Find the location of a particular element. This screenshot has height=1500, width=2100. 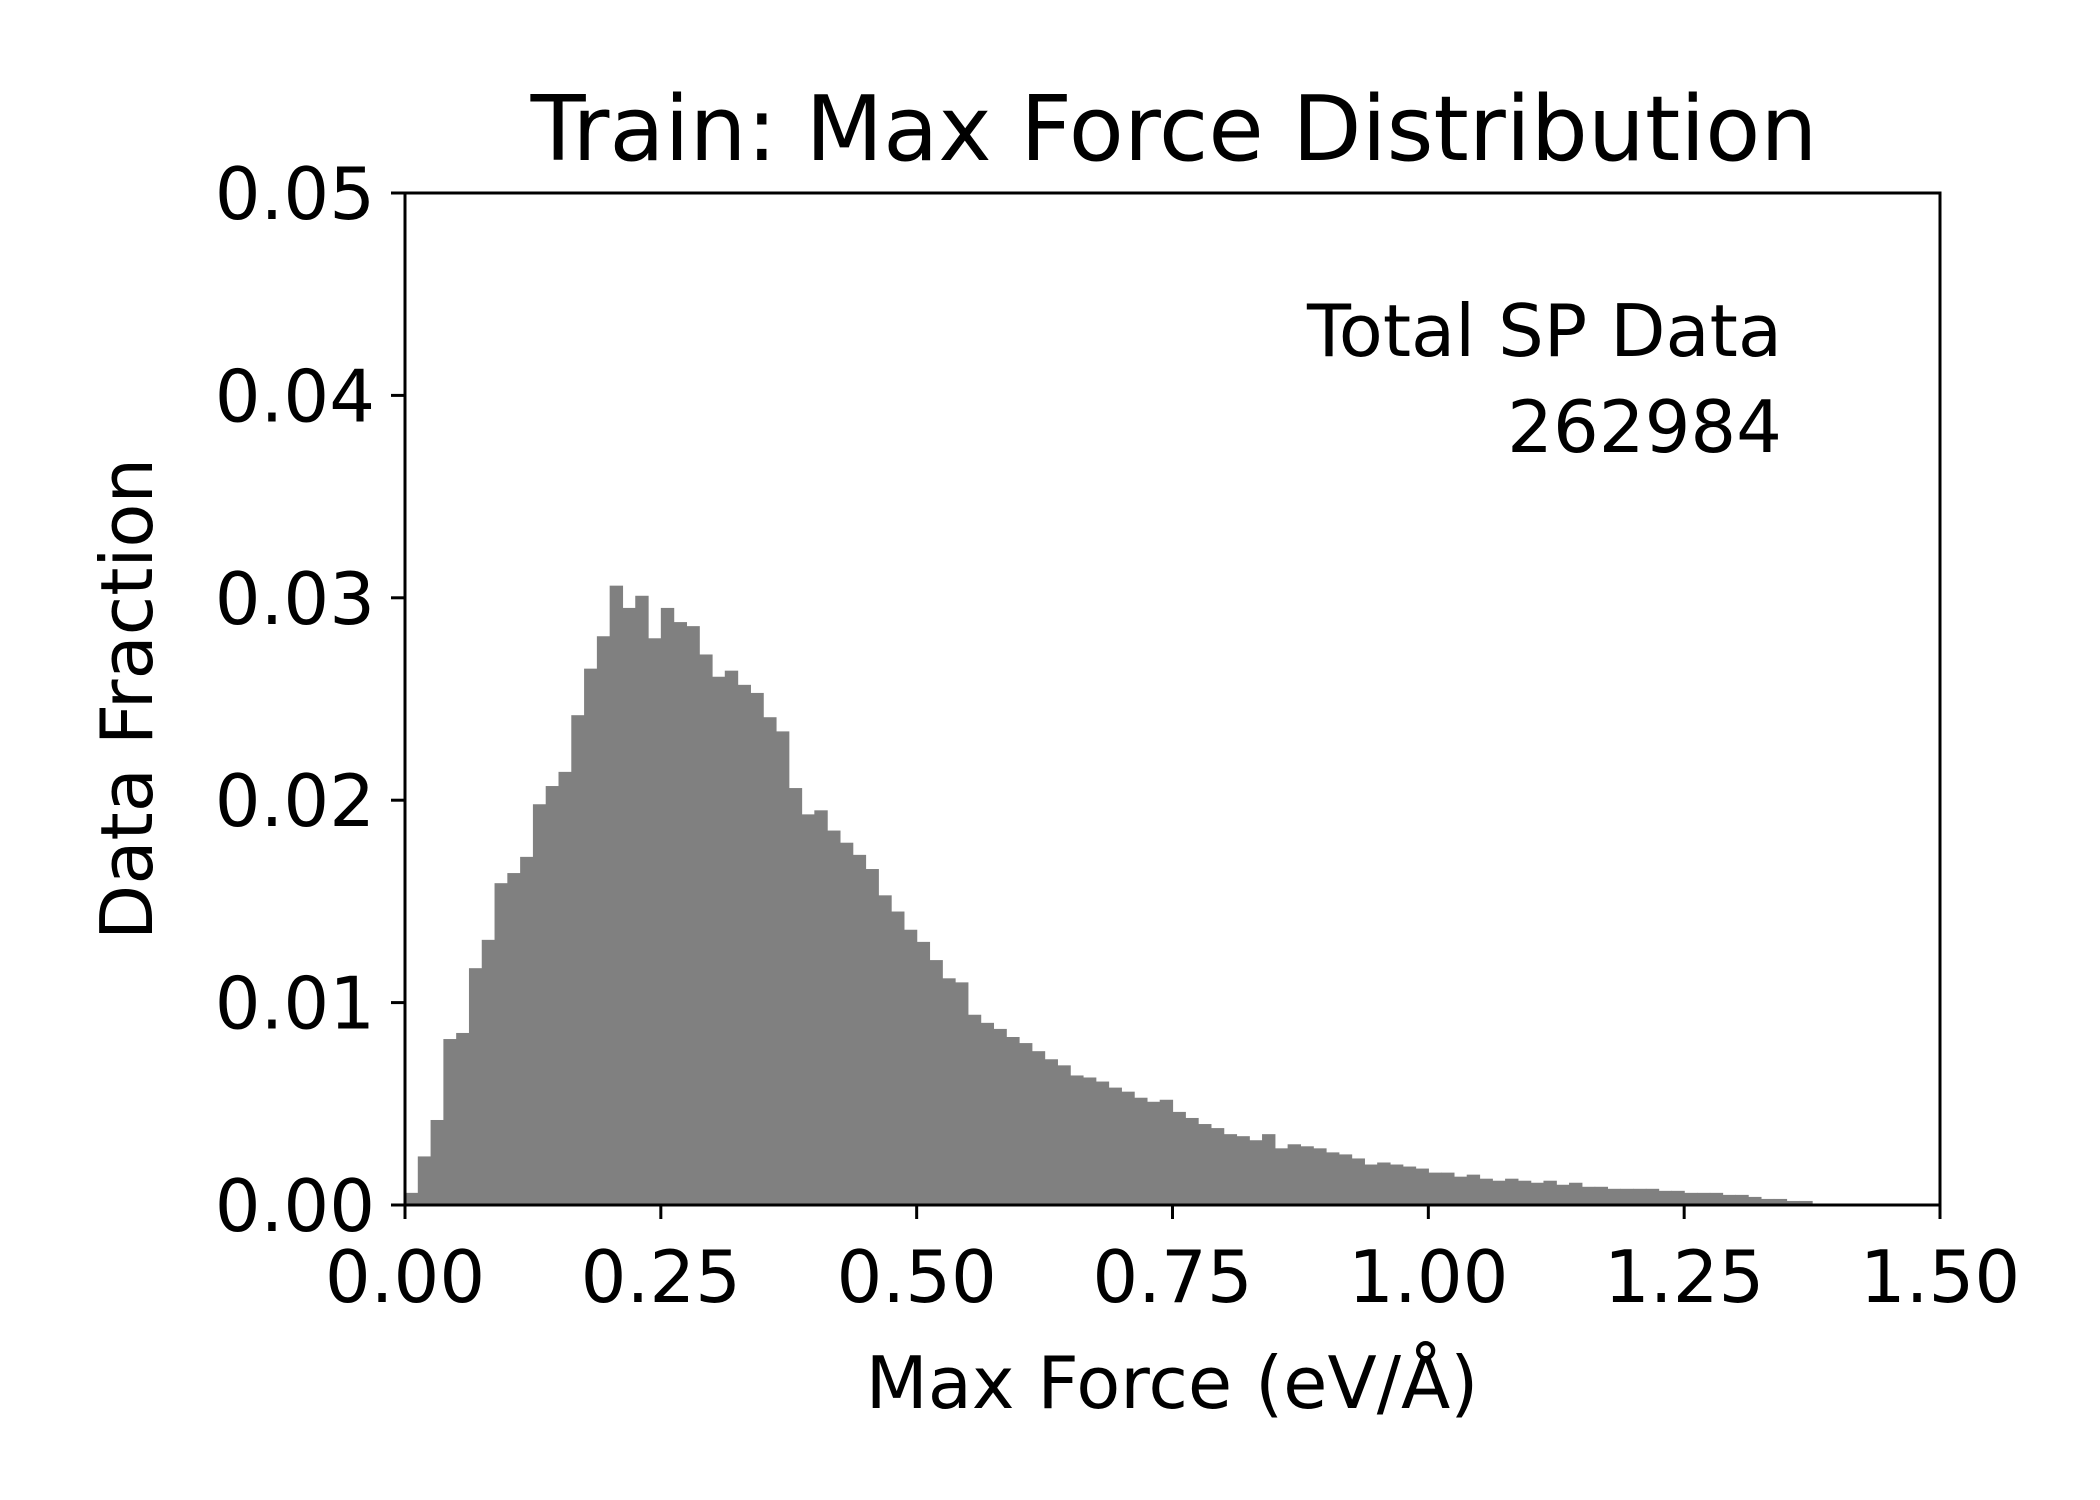

y-tick-label: 0.05 is located at coordinates (295, 194).